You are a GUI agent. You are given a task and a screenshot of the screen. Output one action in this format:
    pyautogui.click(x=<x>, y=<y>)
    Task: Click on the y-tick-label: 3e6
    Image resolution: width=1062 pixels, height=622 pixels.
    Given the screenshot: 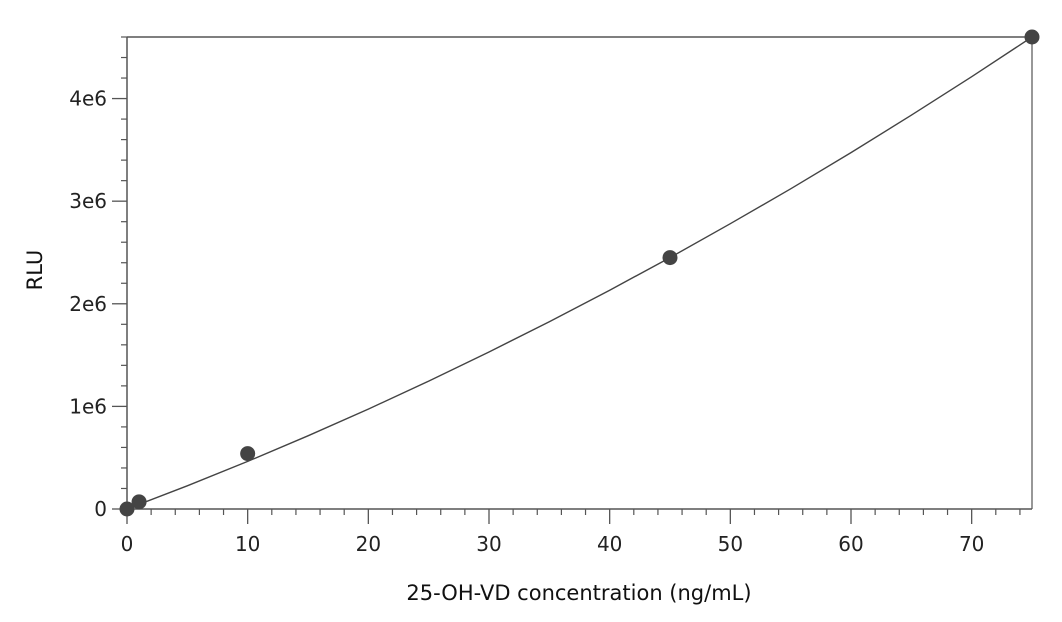 What is the action you would take?
    pyautogui.click(x=88, y=201)
    